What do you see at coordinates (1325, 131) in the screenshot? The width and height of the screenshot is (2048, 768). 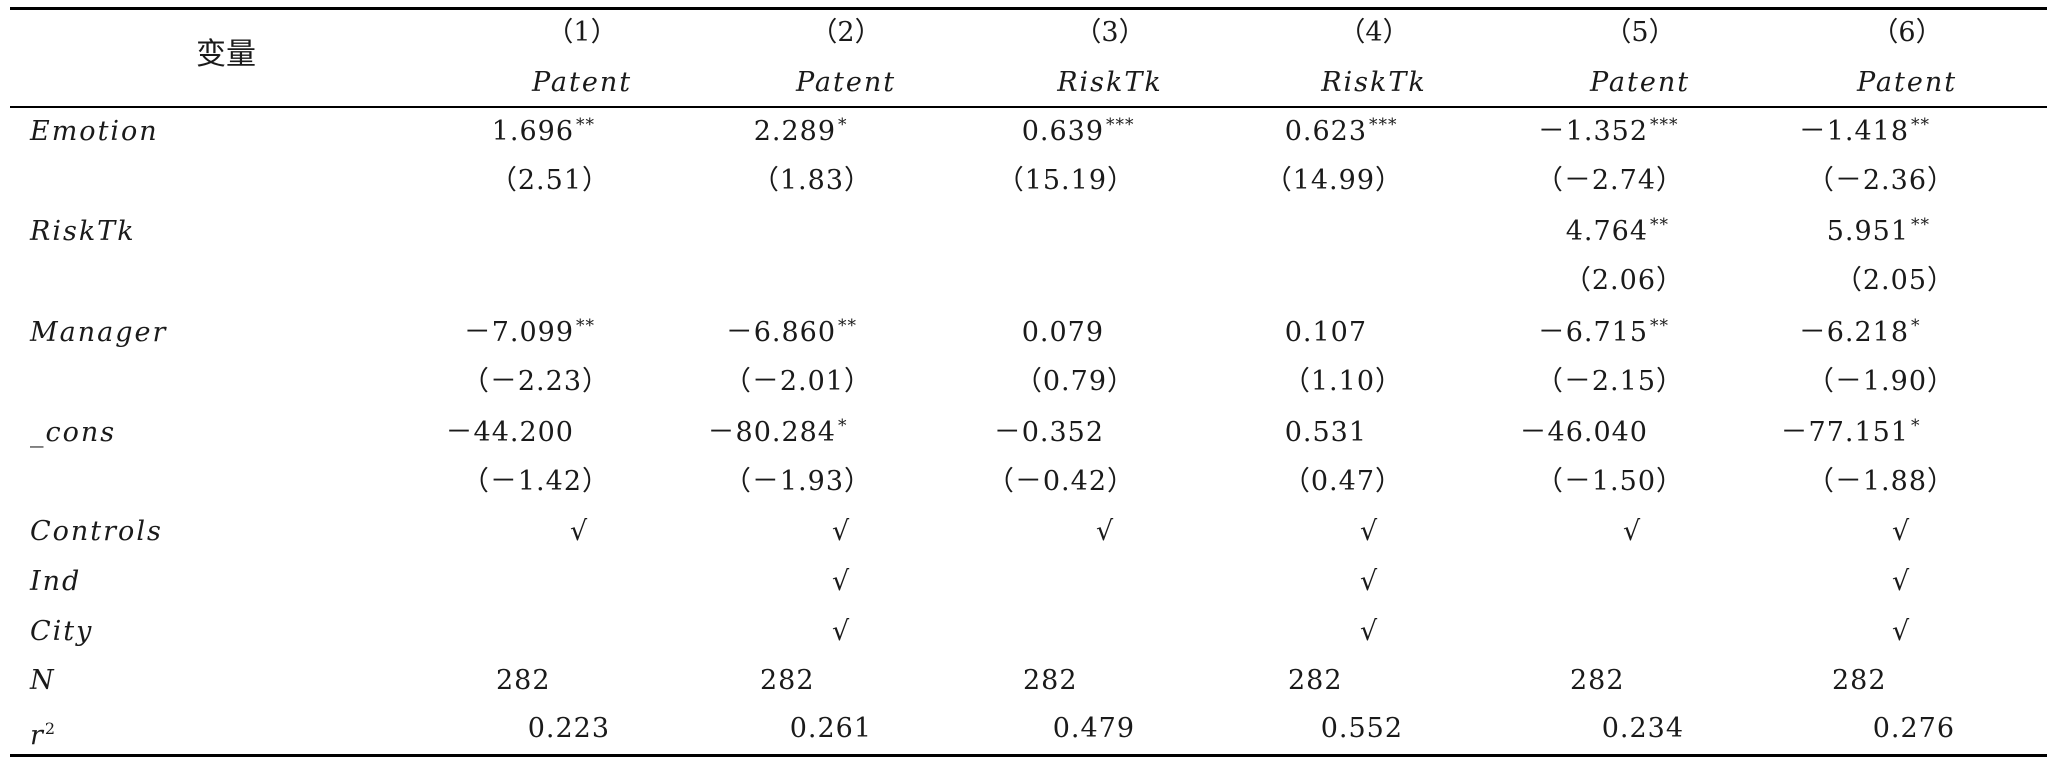 I see `coefficient-value: 0.623` at bounding box center [1325, 131].